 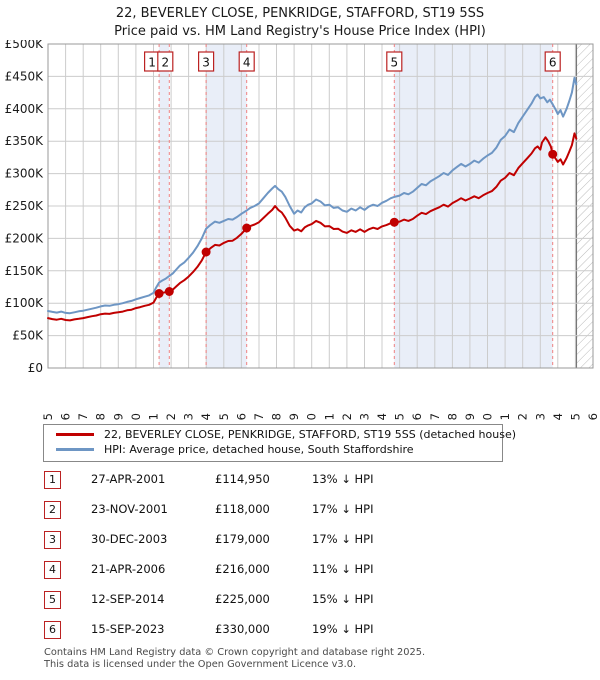 I want to click on sale-price: £216,000, so click(x=242, y=569).